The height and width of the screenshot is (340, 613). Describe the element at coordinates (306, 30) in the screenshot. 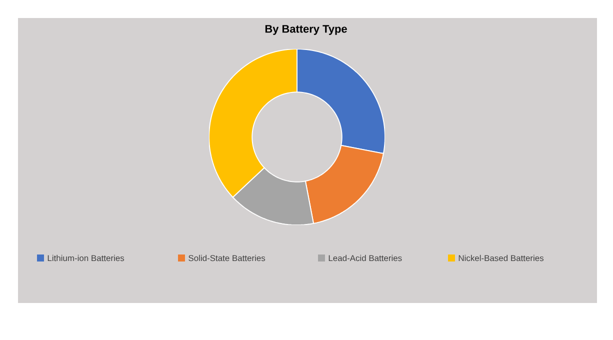

I see `chart-title: By Battery Type` at that location.